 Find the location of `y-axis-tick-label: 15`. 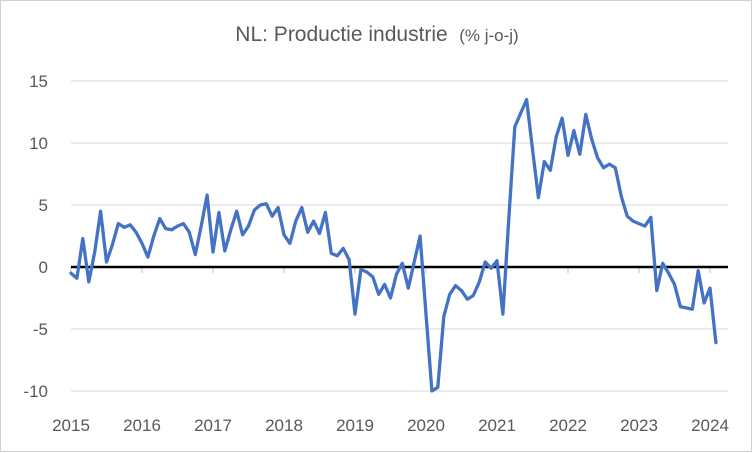

y-axis-tick-label: 15 is located at coordinates (38, 81).